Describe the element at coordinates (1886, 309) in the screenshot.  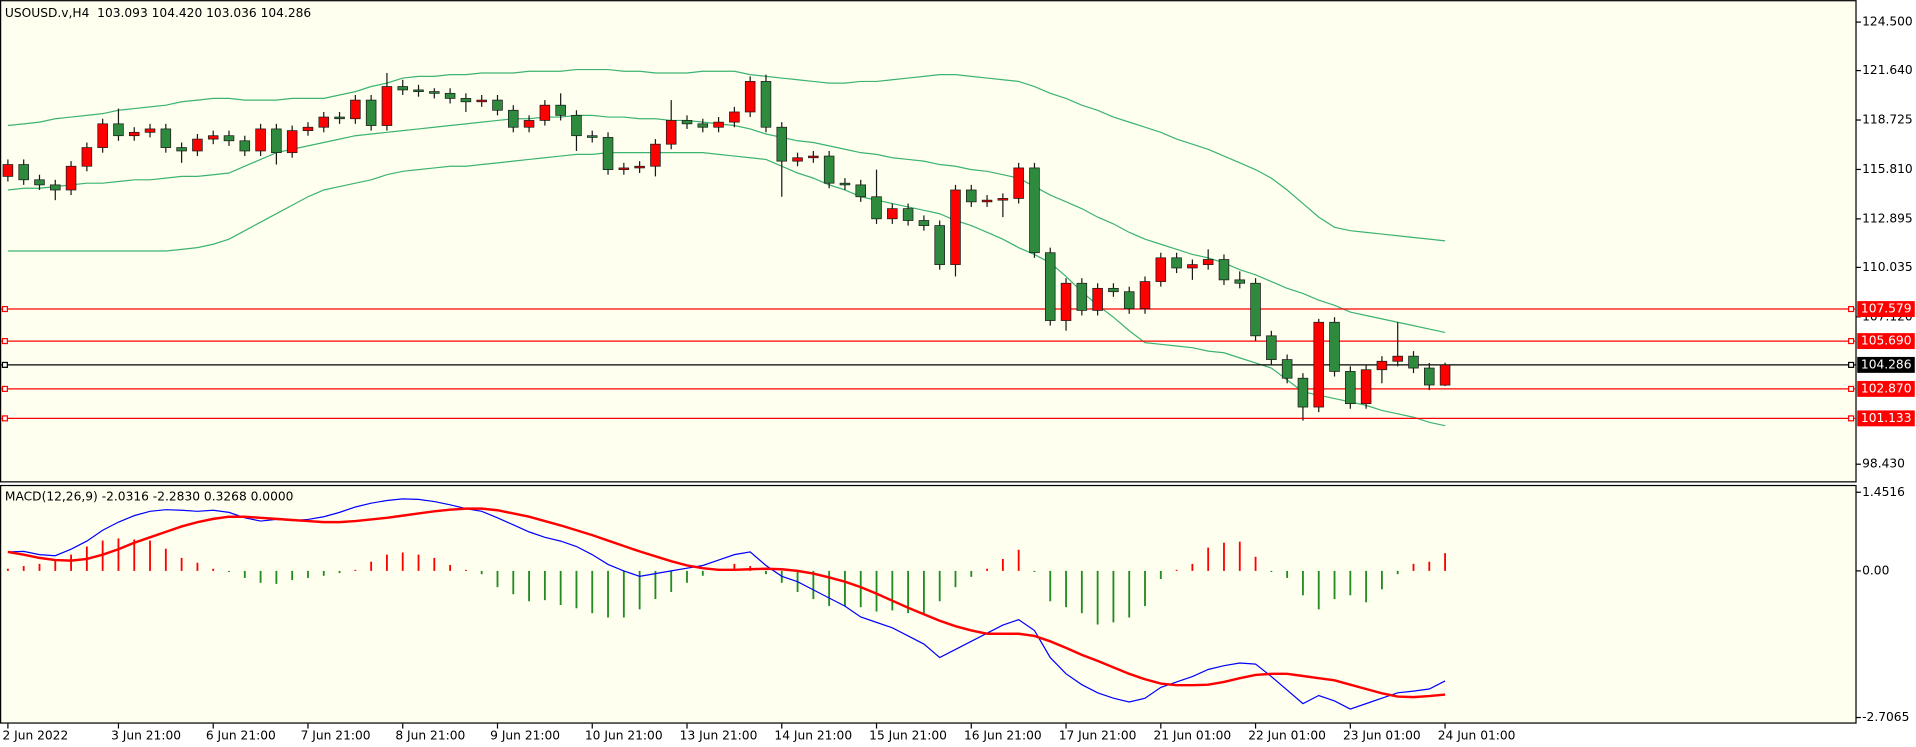
I see `price-level-label: 107.579` at that location.